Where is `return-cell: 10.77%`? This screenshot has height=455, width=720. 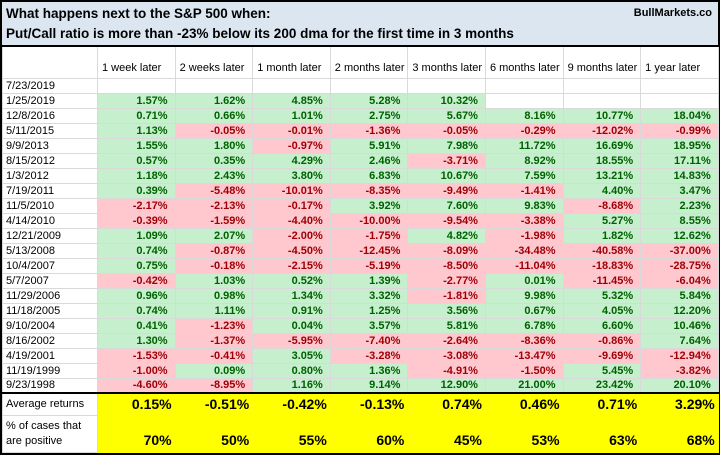
return-cell: 10.77% is located at coordinates (602, 115).